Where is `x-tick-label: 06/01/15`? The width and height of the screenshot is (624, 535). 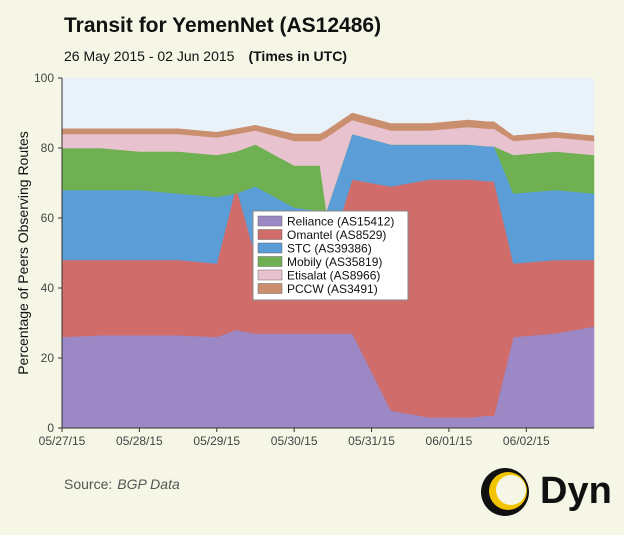
x-tick-label: 06/01/15 is located at coordinates (449, 441).